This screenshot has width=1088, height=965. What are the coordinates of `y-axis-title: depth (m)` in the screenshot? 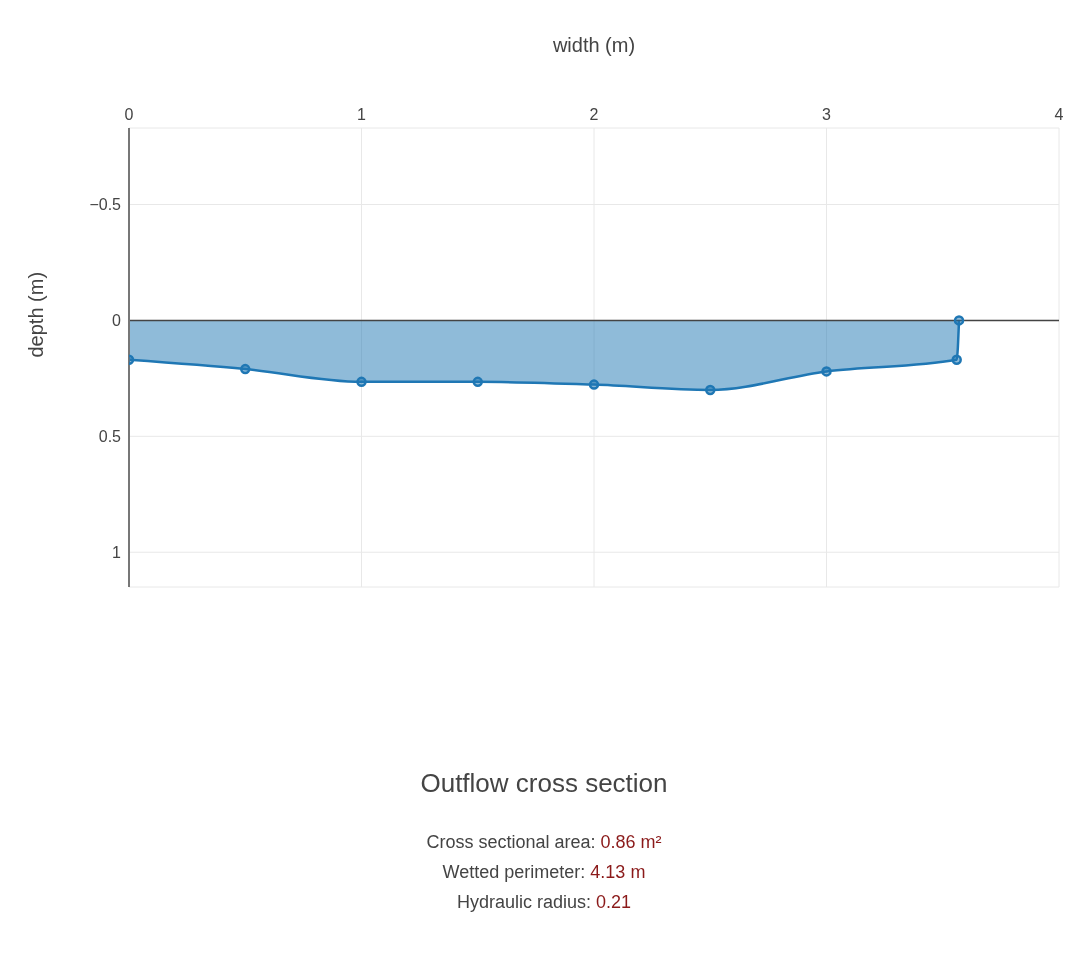 It's located at (36, 314).